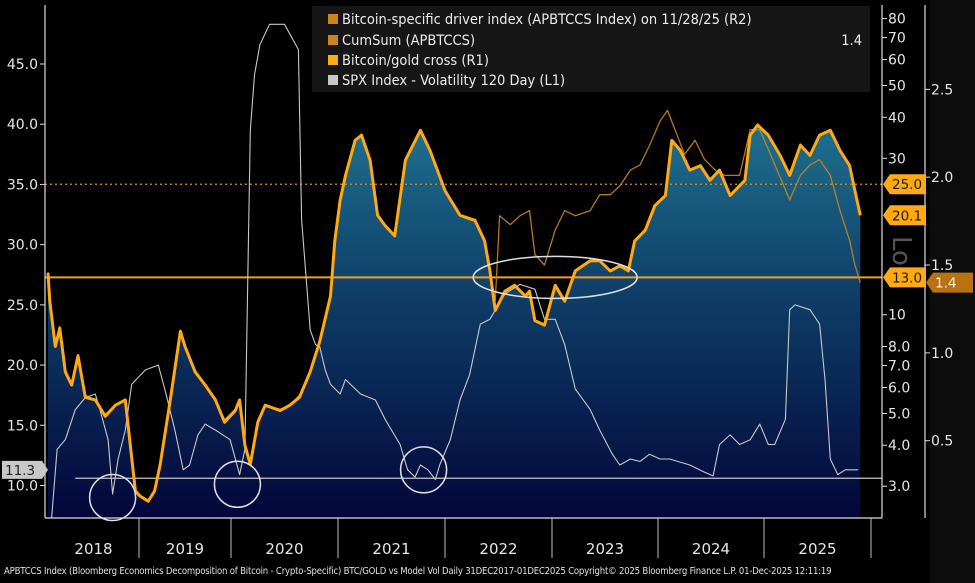  What do you see at coordinates (22, 125) in the screenshot?
I see `y-tick-label-left: 40.0` at bounding box center [22, 125].